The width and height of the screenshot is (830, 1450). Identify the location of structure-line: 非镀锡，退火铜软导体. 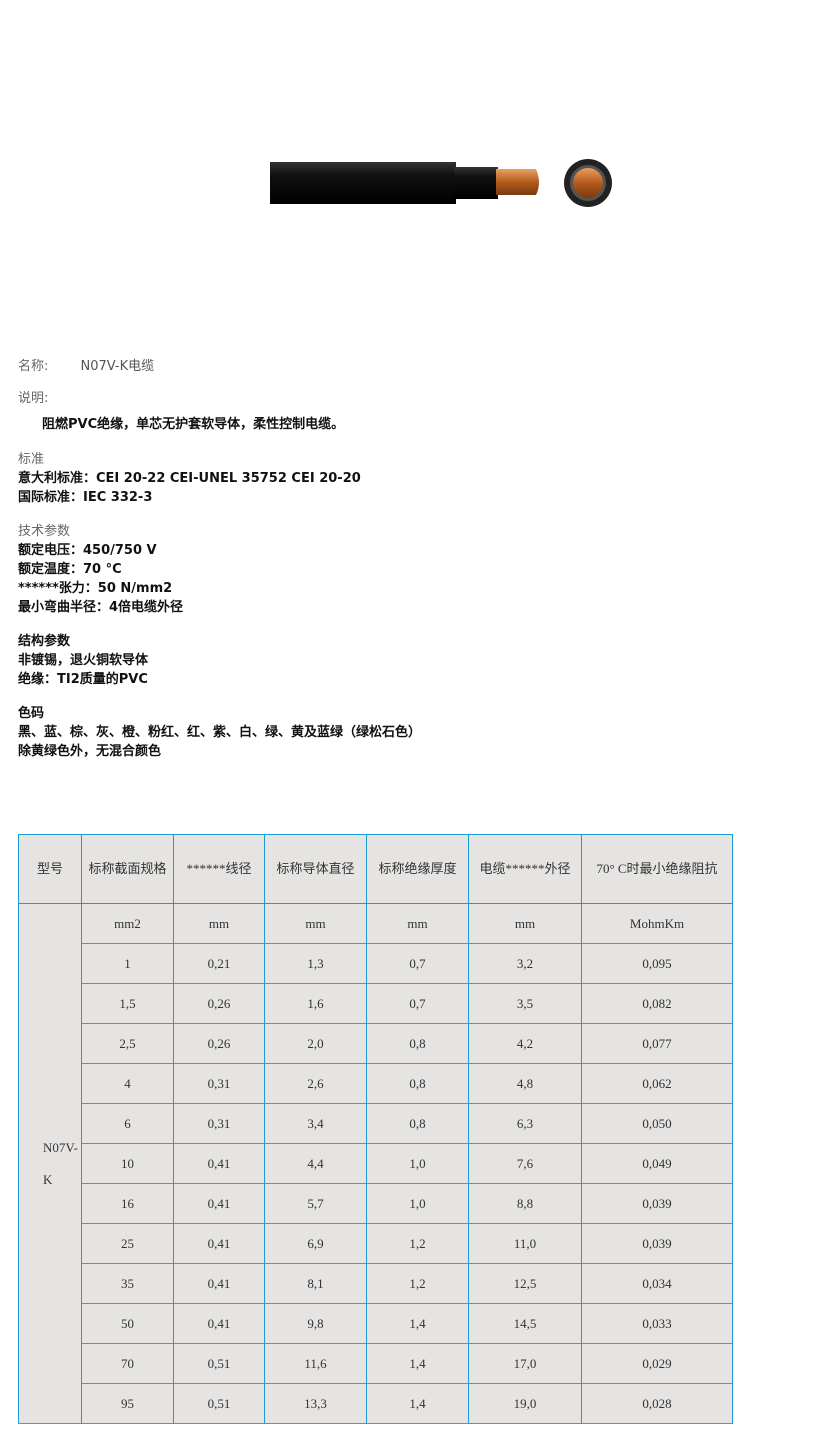
(83, 660).